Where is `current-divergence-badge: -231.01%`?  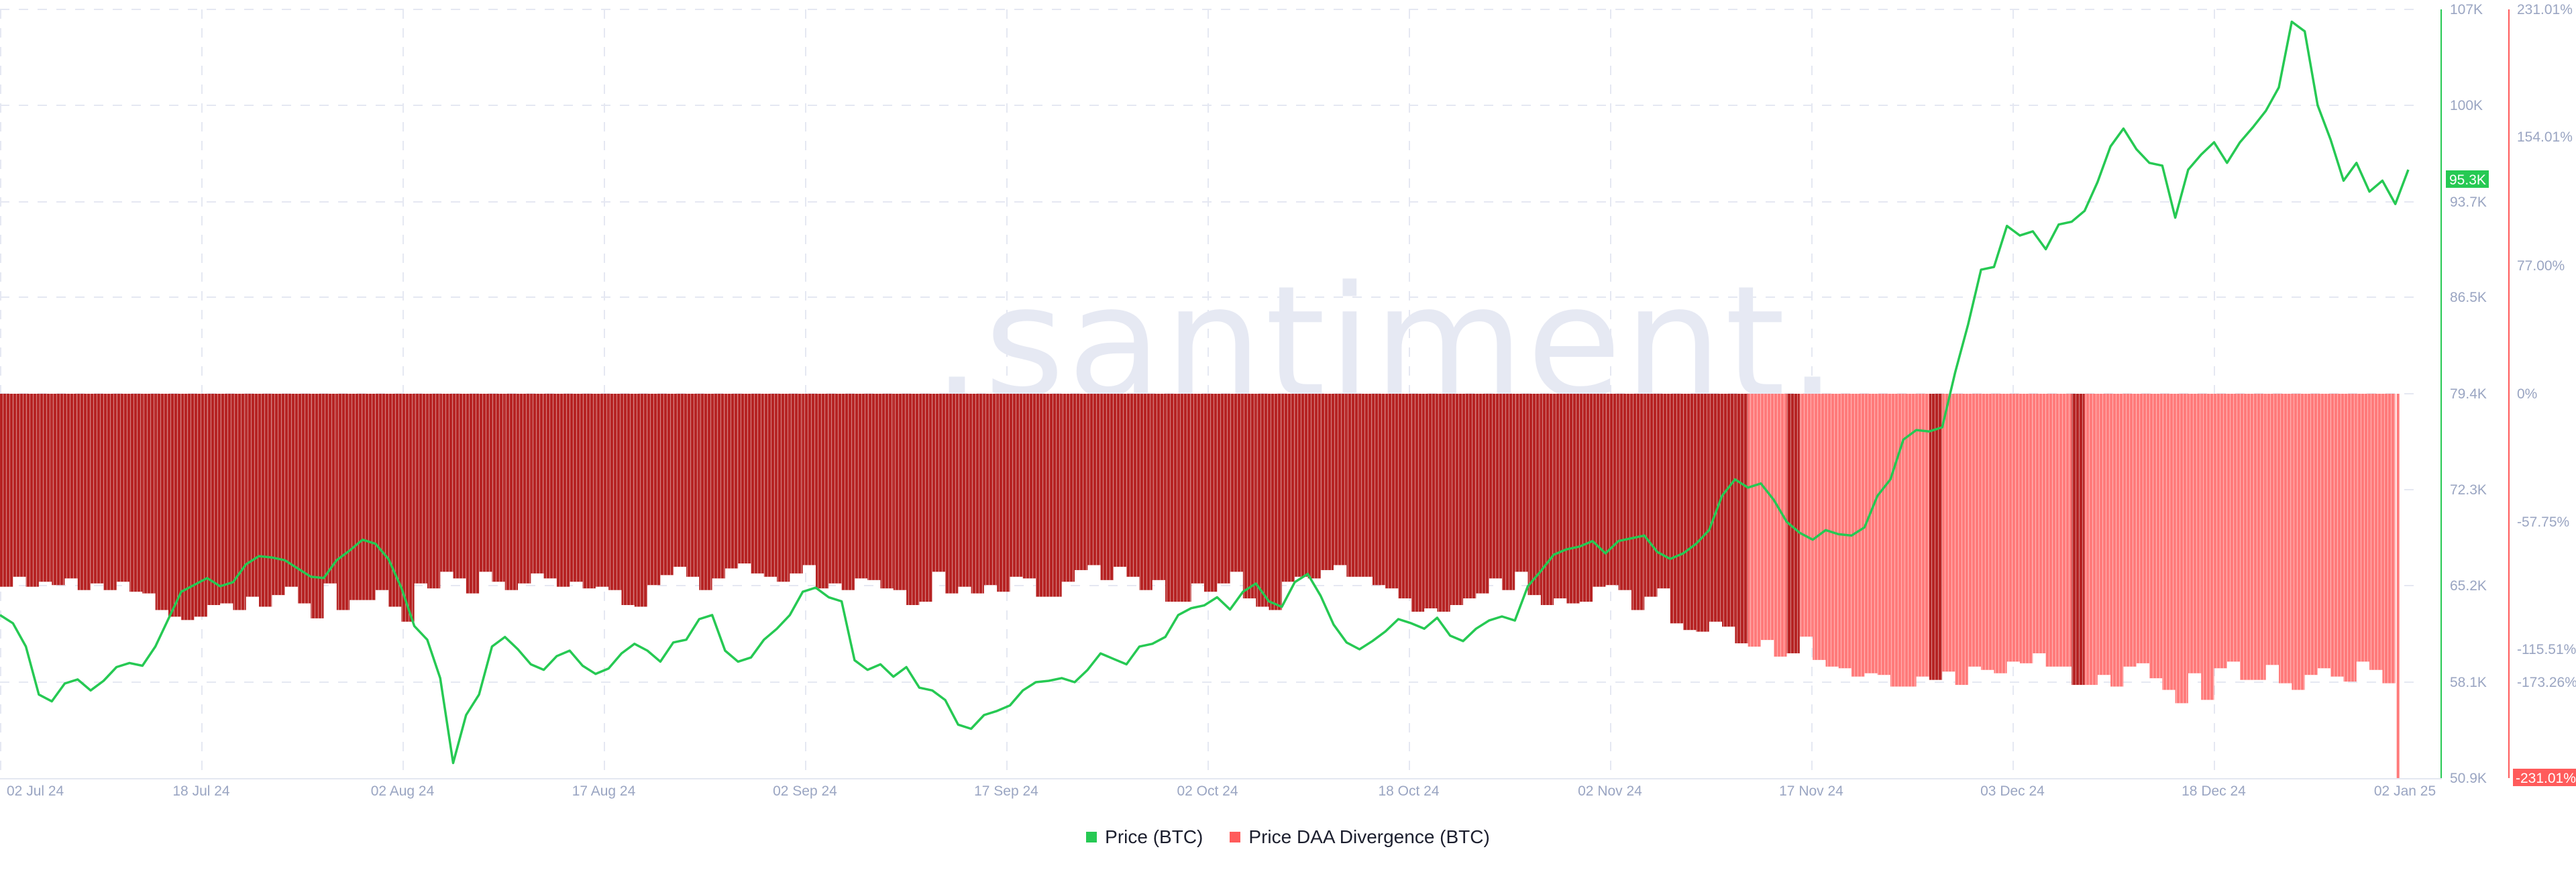 current-divergence-badge: -231.01% is located at coordinates (2544, 778).